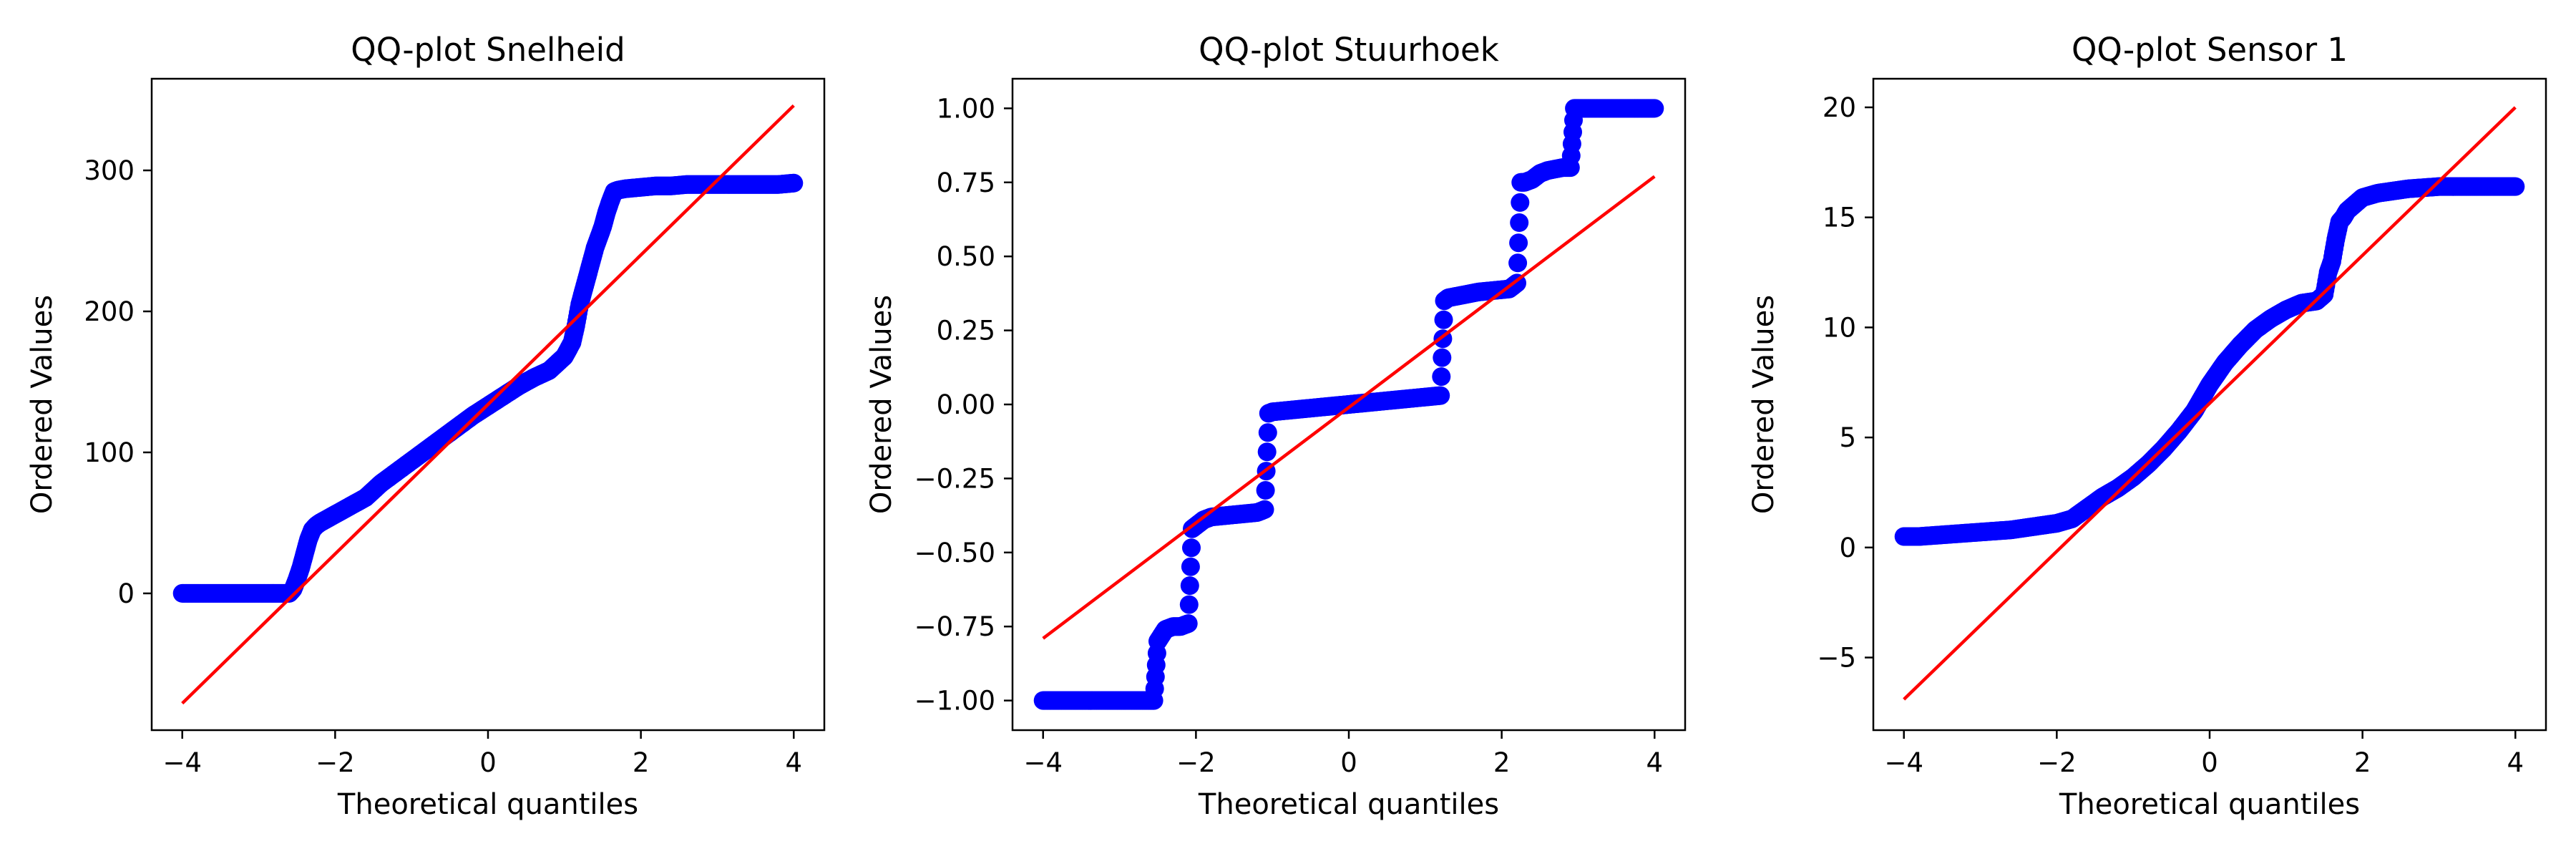 Image resolution: width=2576 pixels, height=859 pixels. I want to click on y-tick-label: 300, so click(109, 170).